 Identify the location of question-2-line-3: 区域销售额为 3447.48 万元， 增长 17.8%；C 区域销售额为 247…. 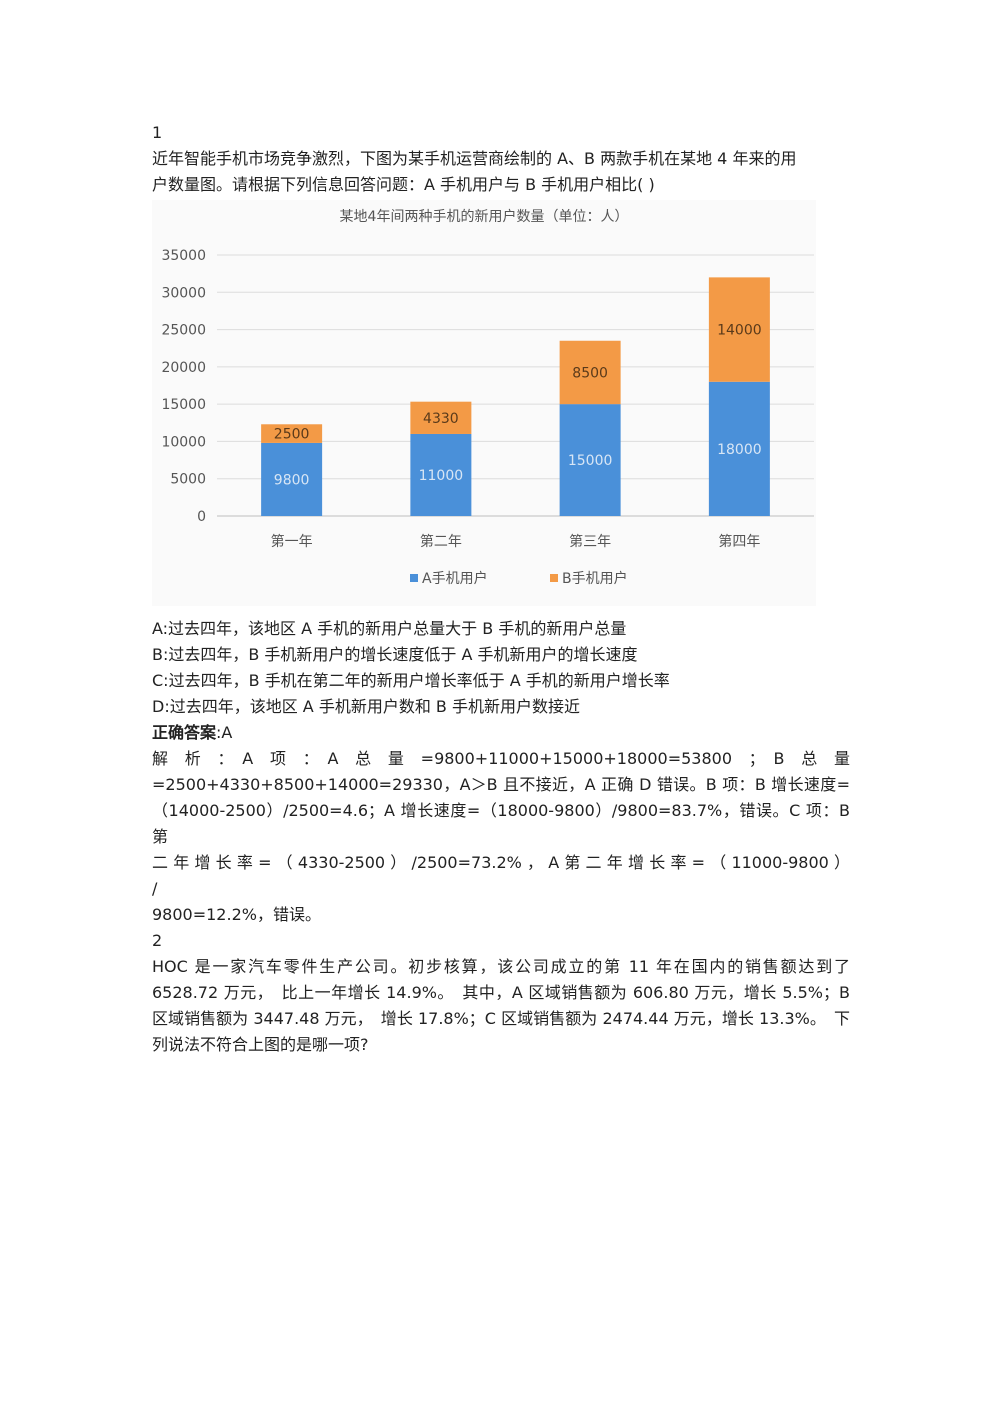
(501, 1018).